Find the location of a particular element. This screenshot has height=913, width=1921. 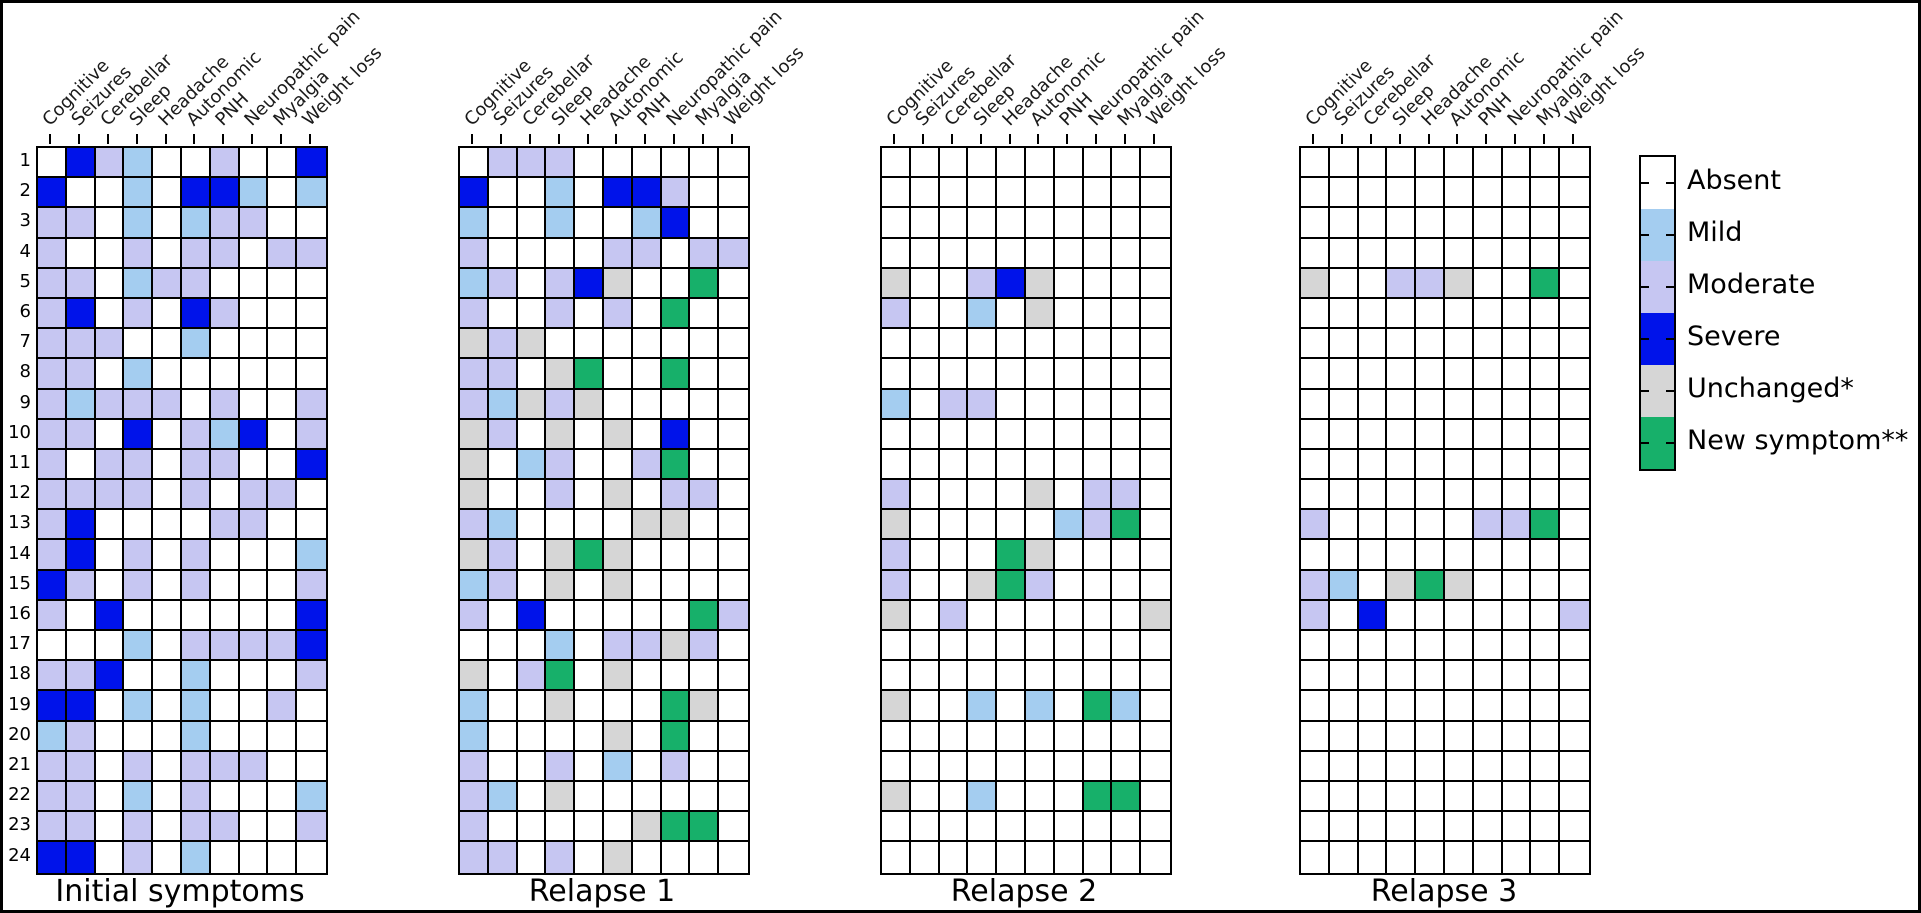

legend-label: Moderate is located at coordinates (1751, 284).